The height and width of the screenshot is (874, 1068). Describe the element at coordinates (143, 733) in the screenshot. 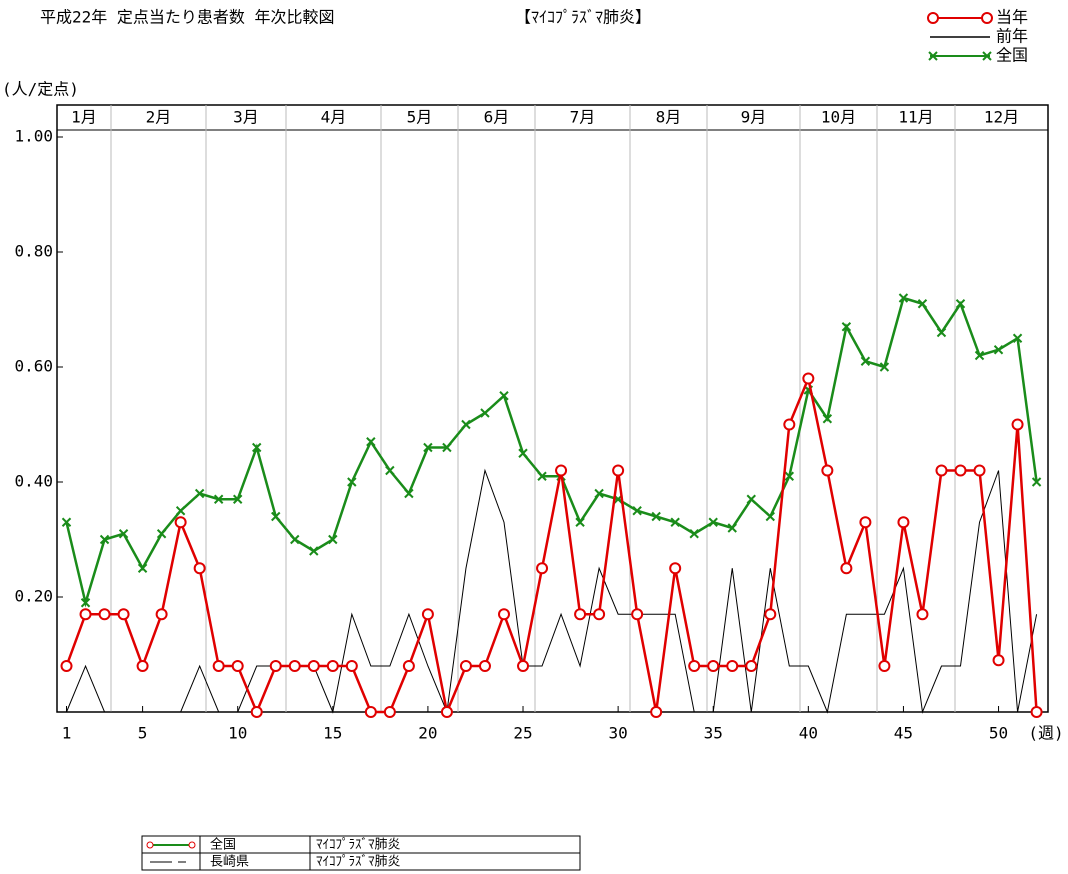

I see `x-tick-label: 5` at that location.